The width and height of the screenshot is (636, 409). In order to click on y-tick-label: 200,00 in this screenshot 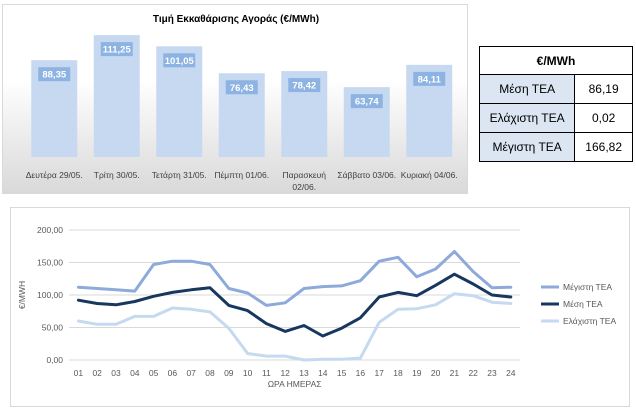, I will do `click(50, 230)`.